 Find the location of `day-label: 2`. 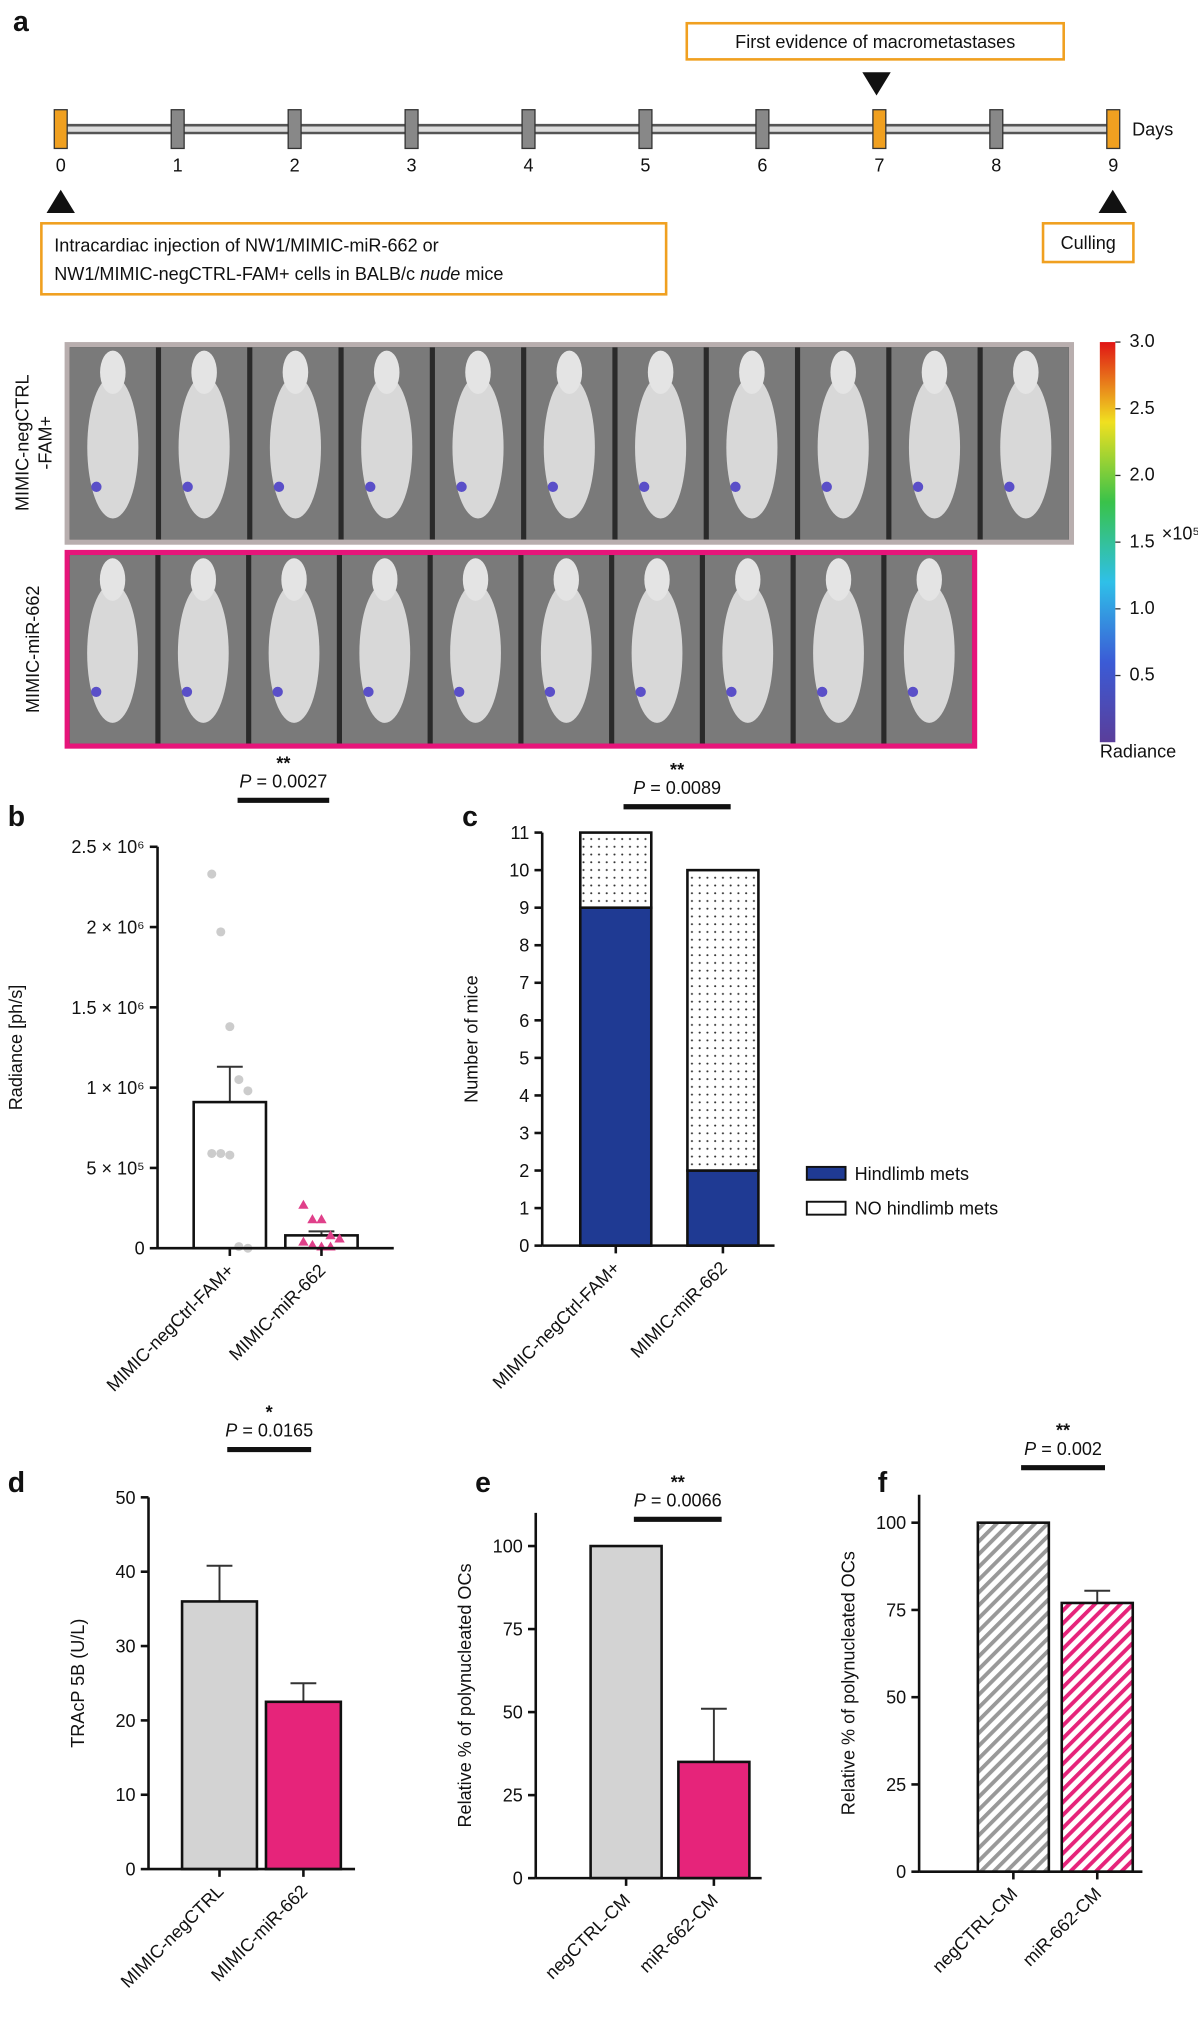

day-label: 2 is located at coordinates (295, 166).